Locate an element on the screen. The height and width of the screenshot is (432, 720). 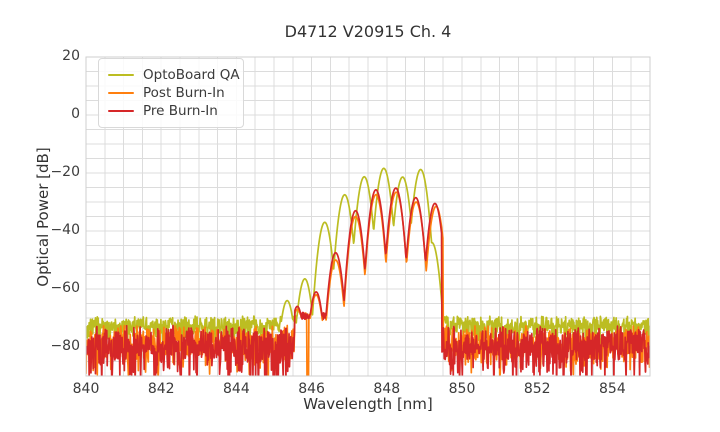
y-tick-20: 20 is located at coordinates (71, 56).